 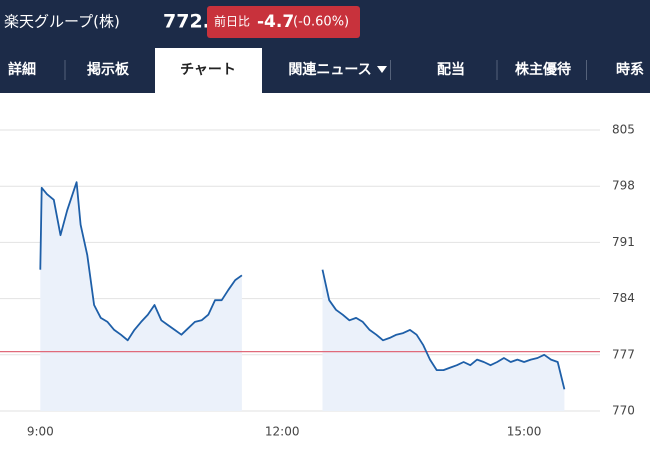 I want to click on tab: 株主優待, so click(x=543, y=69).